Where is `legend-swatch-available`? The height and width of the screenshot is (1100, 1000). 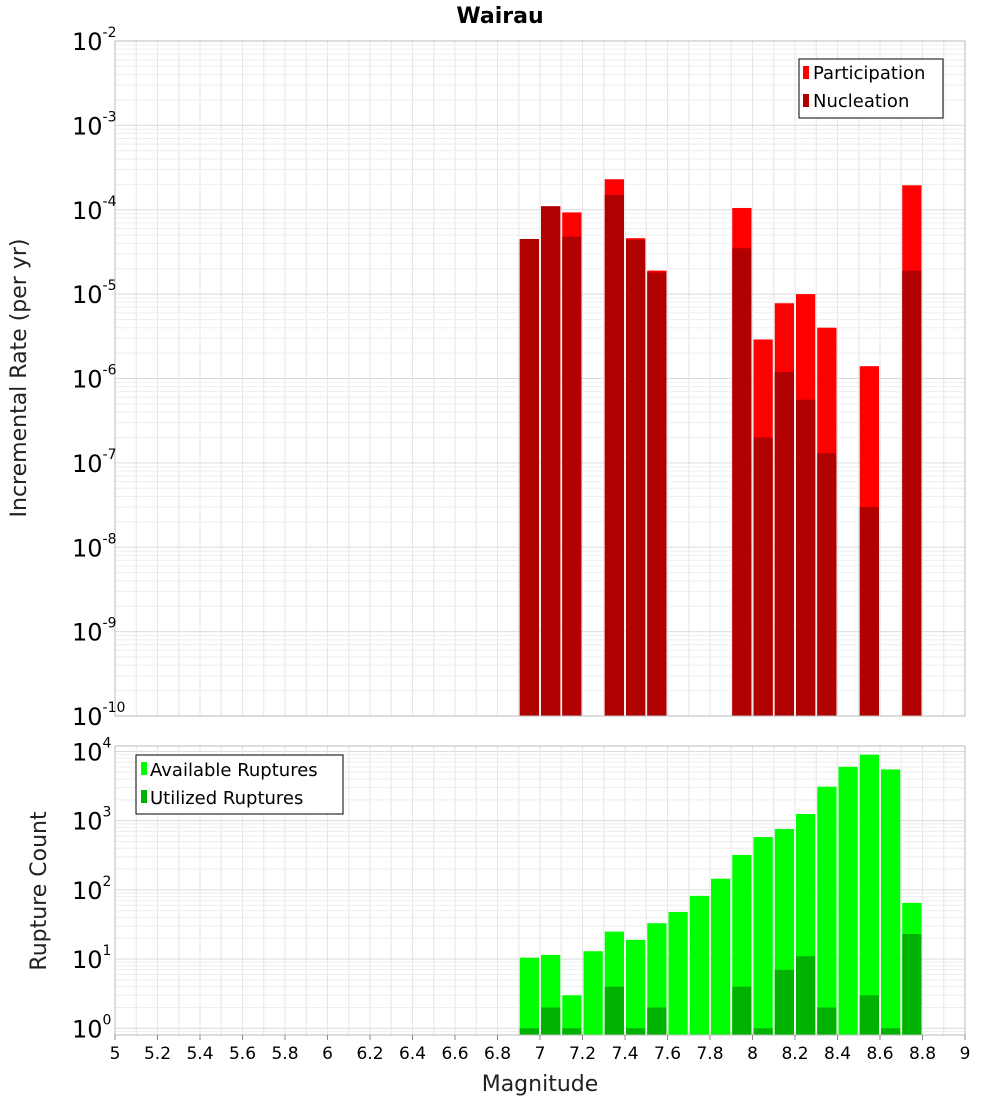
legend-swatch-available is located at coordinates (144, 768).